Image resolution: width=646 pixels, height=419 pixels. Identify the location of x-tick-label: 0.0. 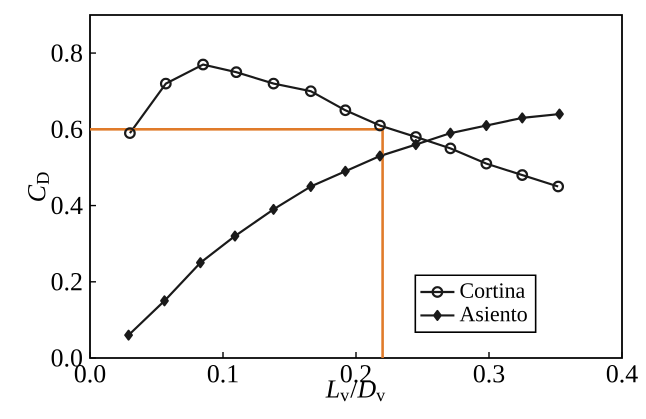
(90, 374).